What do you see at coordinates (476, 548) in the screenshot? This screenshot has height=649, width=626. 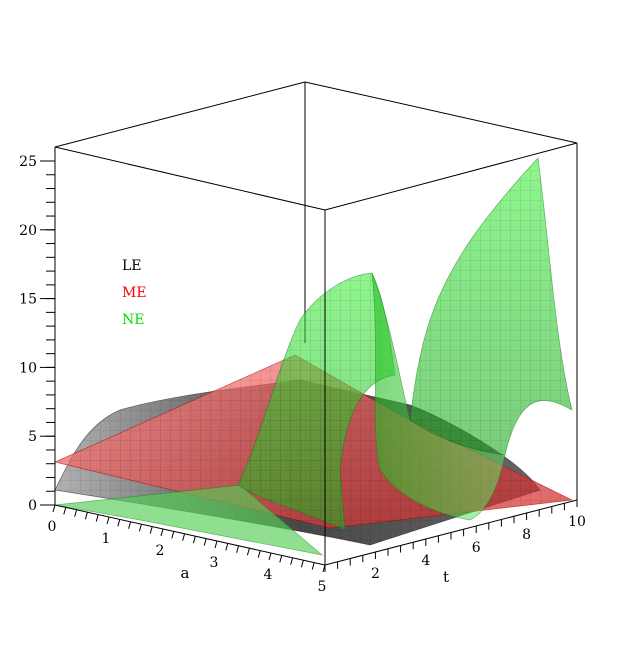 I see `t-tick-label: 6` at bounding box center [476, 548].